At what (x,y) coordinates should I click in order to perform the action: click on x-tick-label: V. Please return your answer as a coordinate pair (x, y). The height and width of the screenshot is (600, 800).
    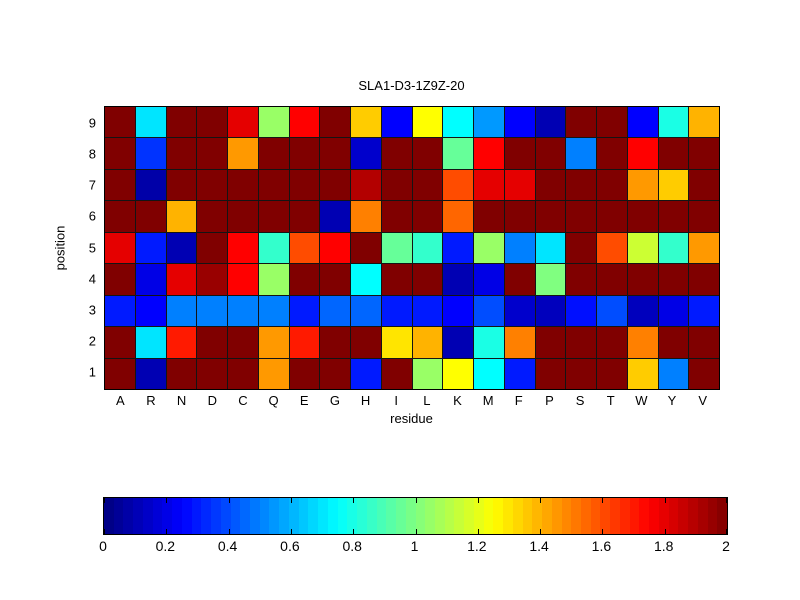
    Looking at the image, I should click on (702, 400).